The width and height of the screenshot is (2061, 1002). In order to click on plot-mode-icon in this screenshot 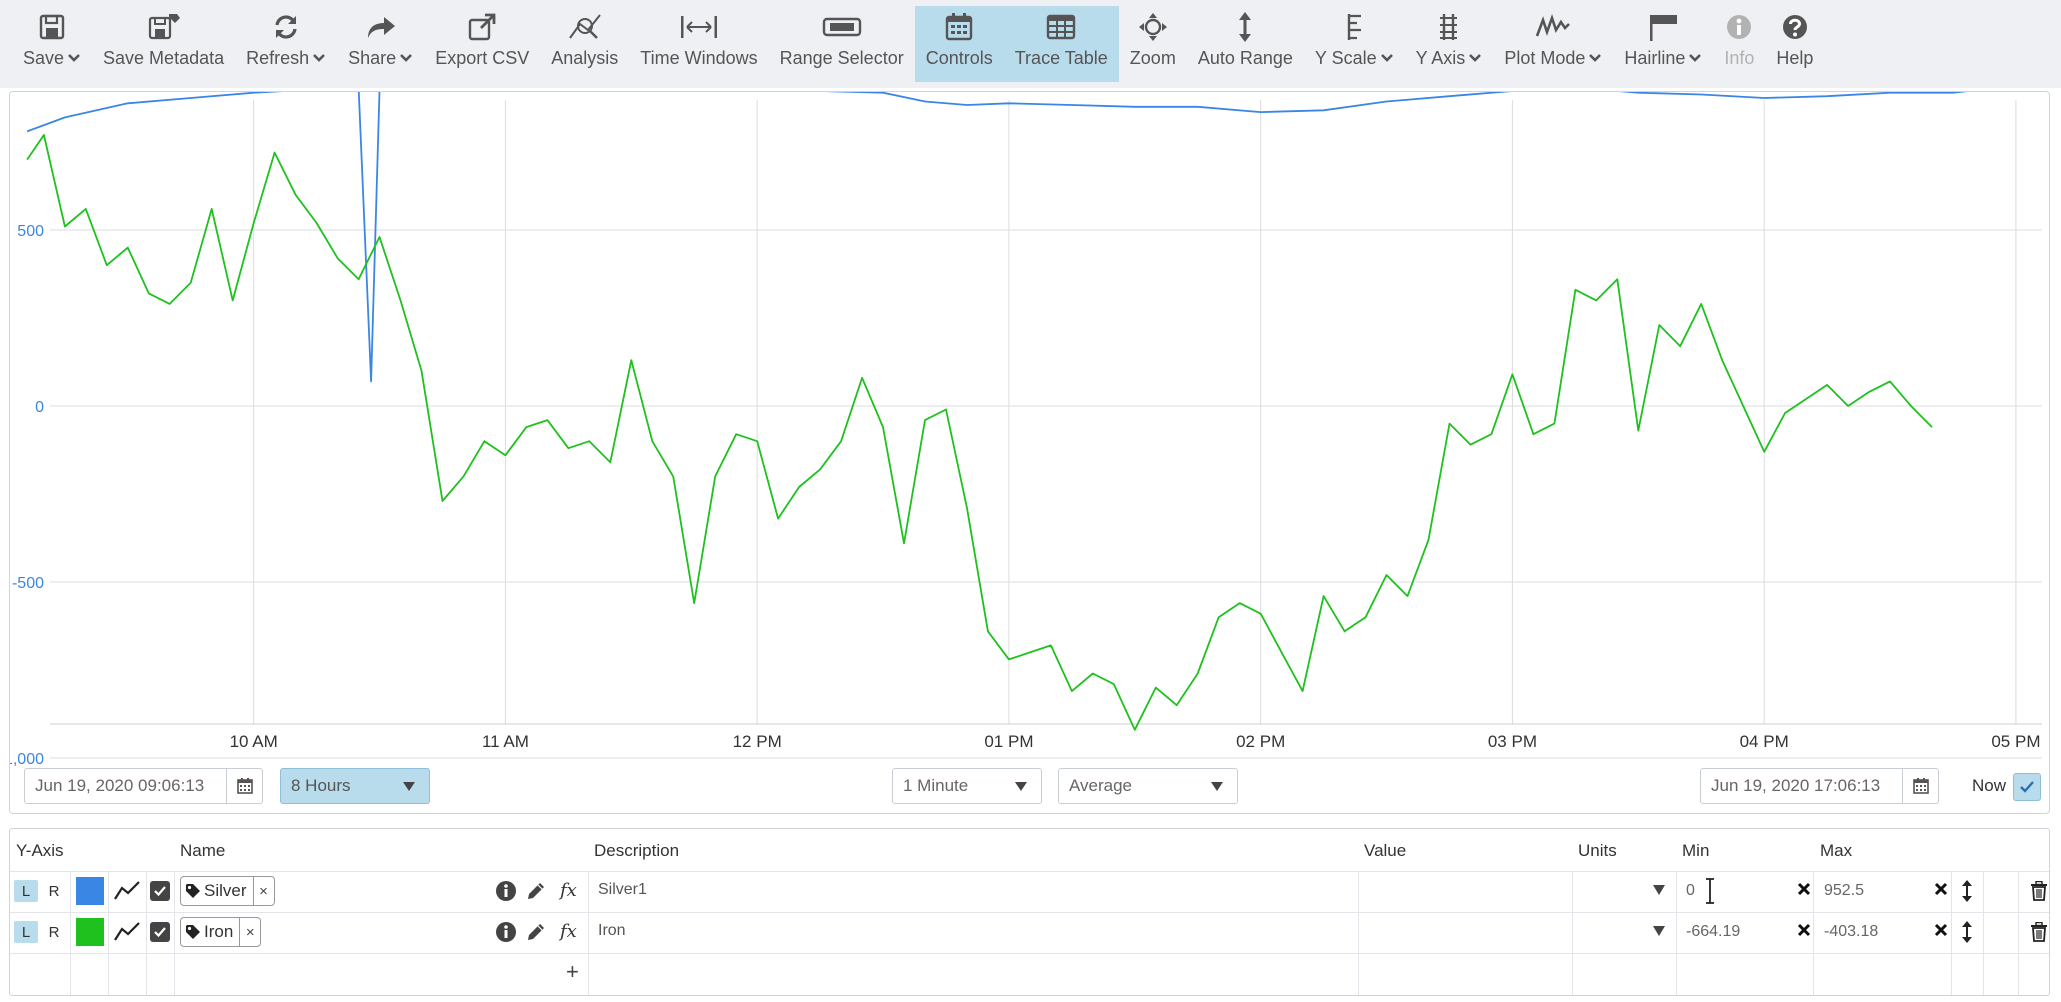, I will do `click(1553, 27)`.